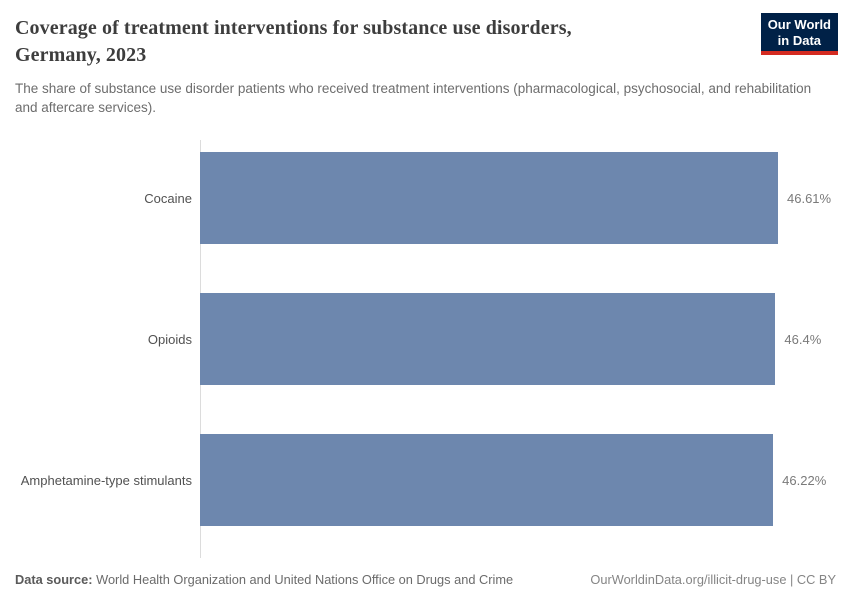 The width and height of the screenshot is (850, 600). Describe the element at coordinates (106, 480) in the screenshot. I see `category-label: Amphetamine-type stimulants` at that location.